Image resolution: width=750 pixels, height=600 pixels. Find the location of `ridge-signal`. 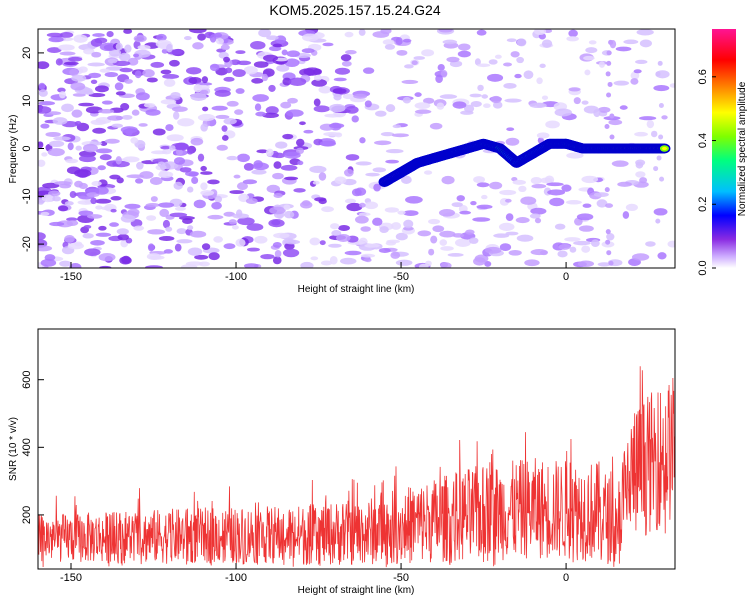

ridge-signal is located at coordinates (524, 162).